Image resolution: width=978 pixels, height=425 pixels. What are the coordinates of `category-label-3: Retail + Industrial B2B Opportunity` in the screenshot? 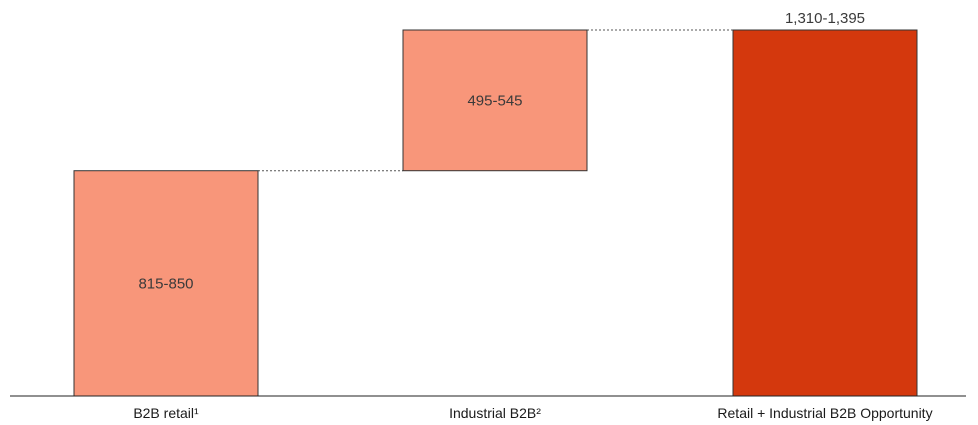 It's located at (824, 413).